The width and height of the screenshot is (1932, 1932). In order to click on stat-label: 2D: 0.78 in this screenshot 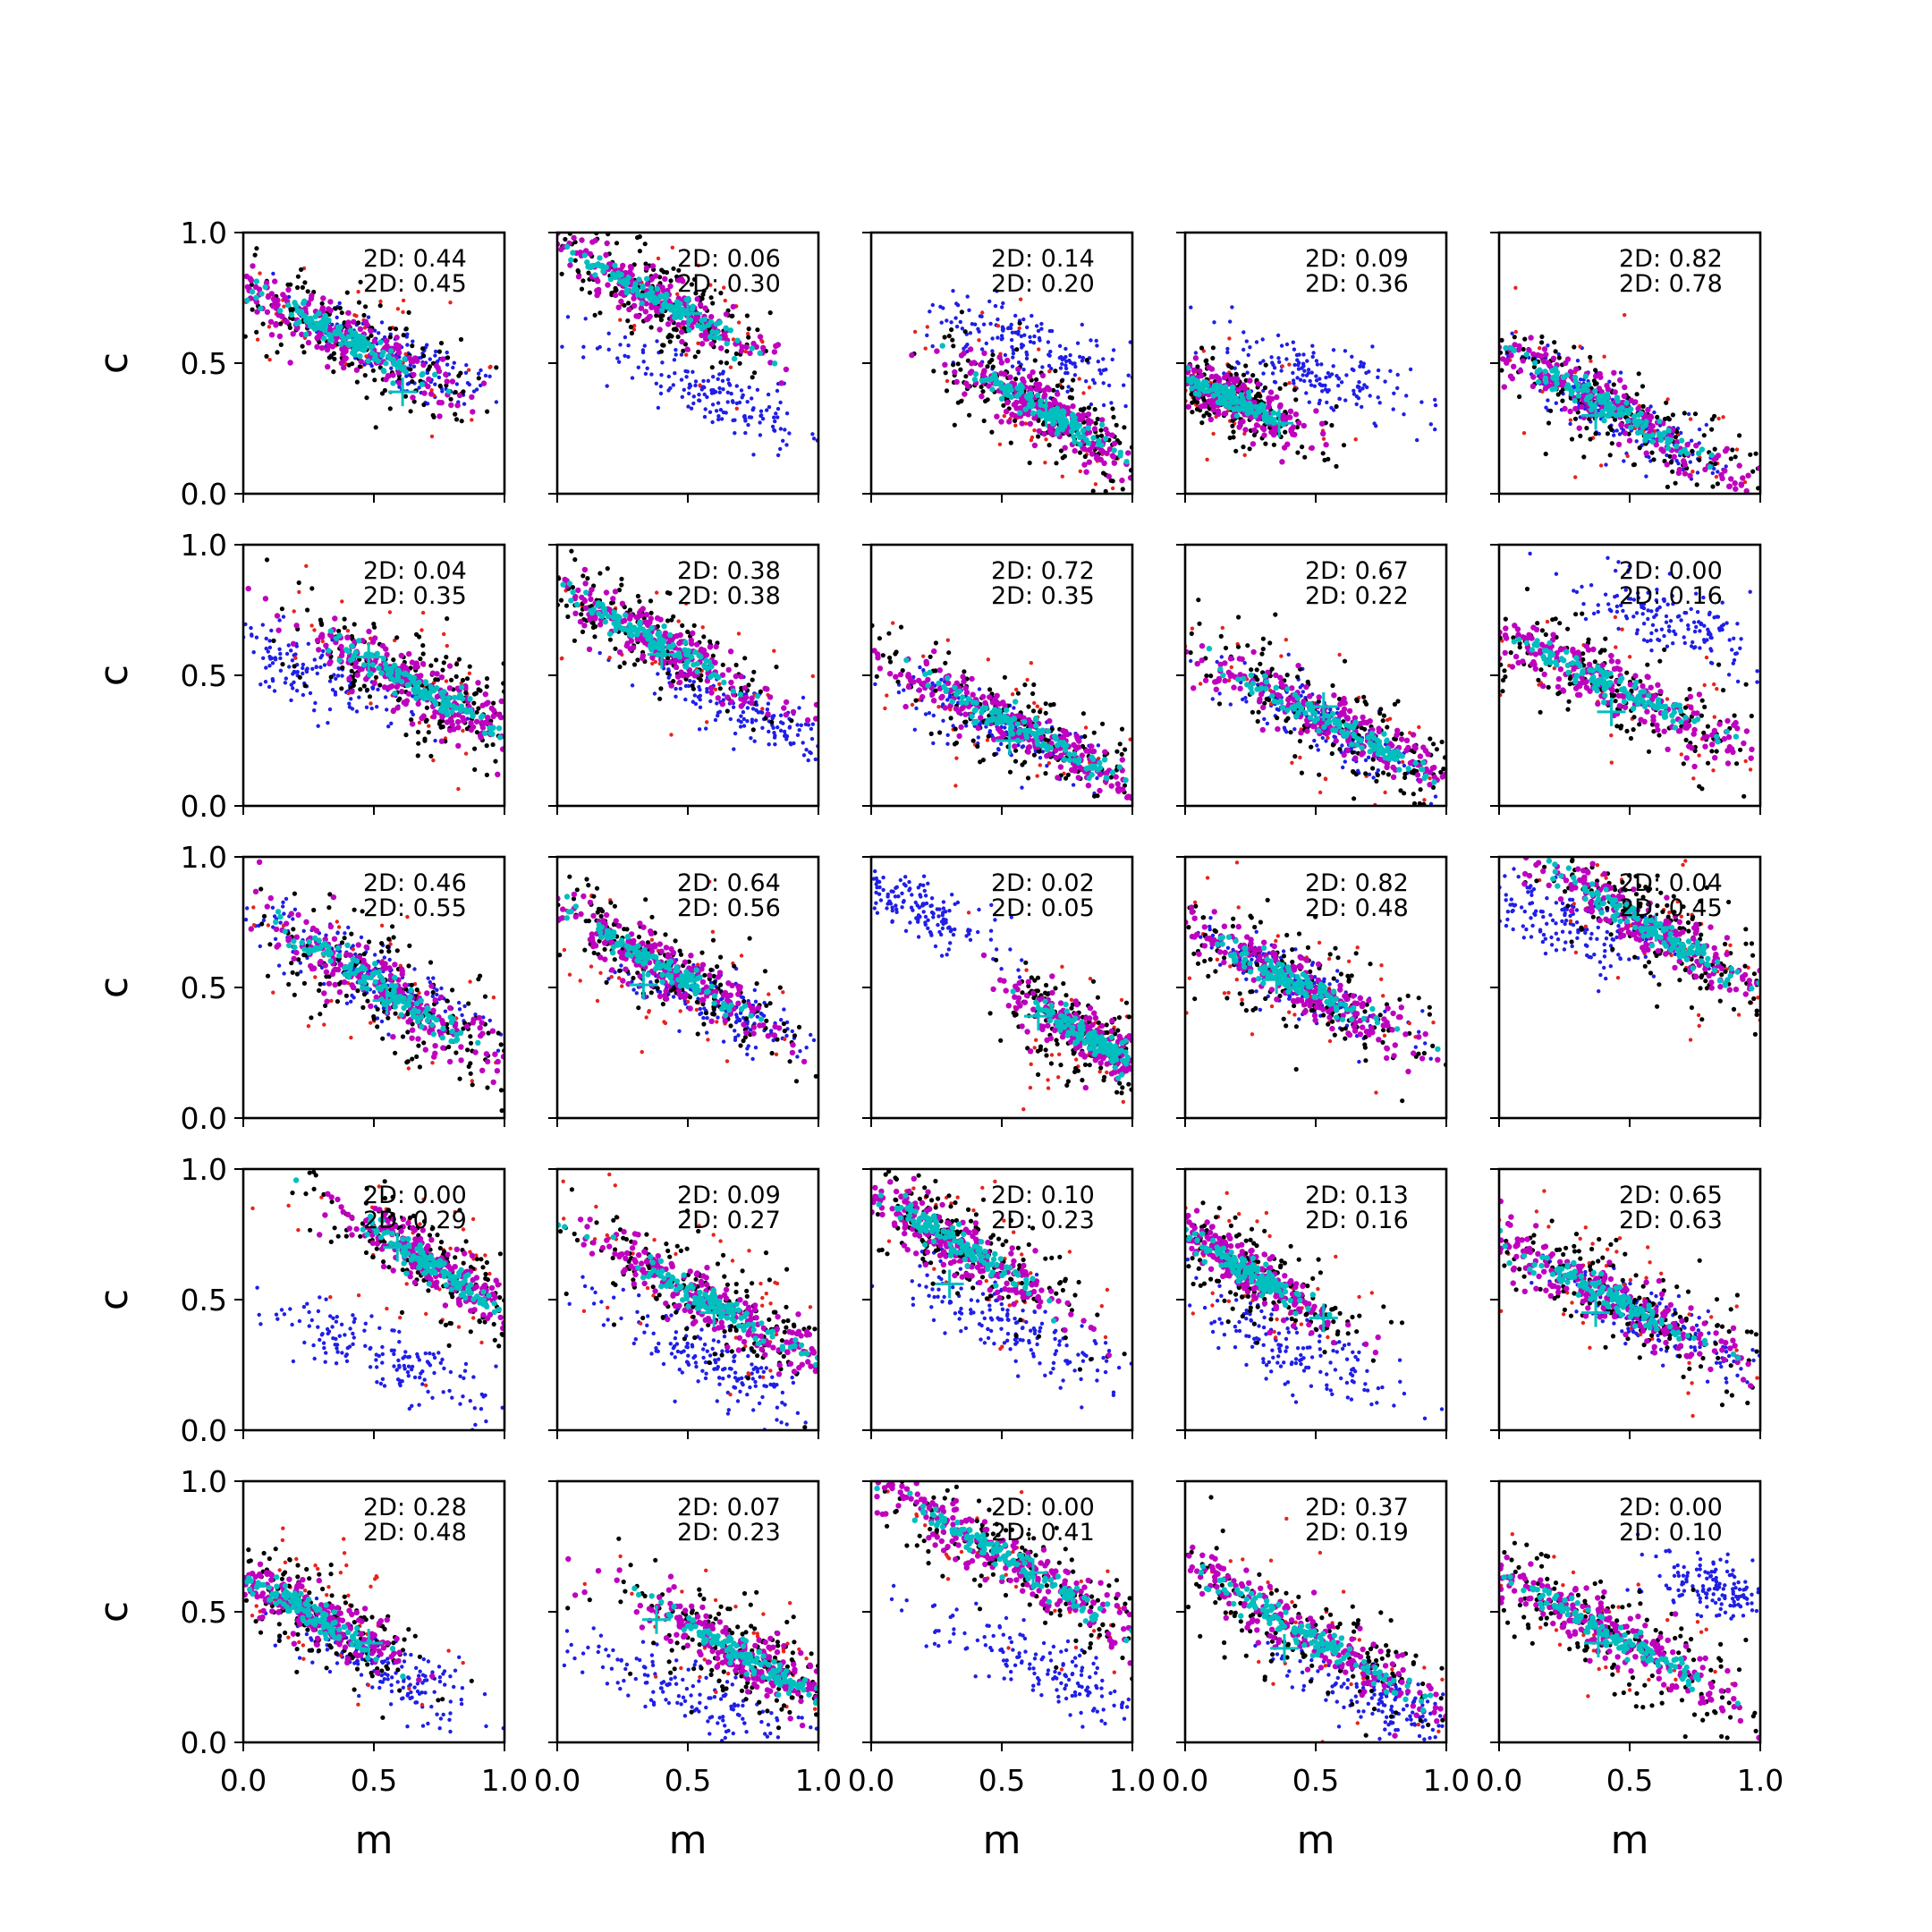, I will do `click(1671, 284)`.